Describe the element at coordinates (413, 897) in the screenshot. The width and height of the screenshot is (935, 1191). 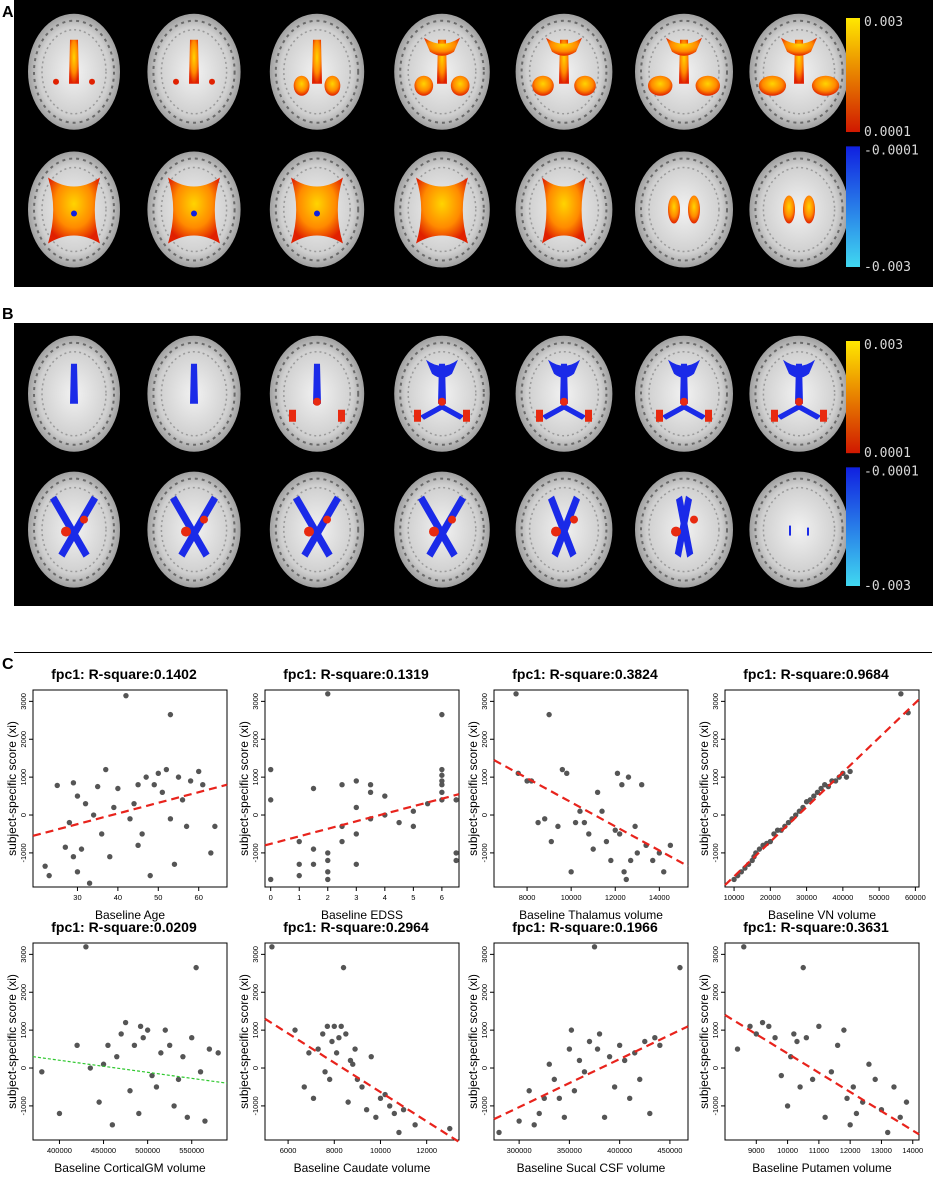
I see `x-tick-label: 5` at that location.